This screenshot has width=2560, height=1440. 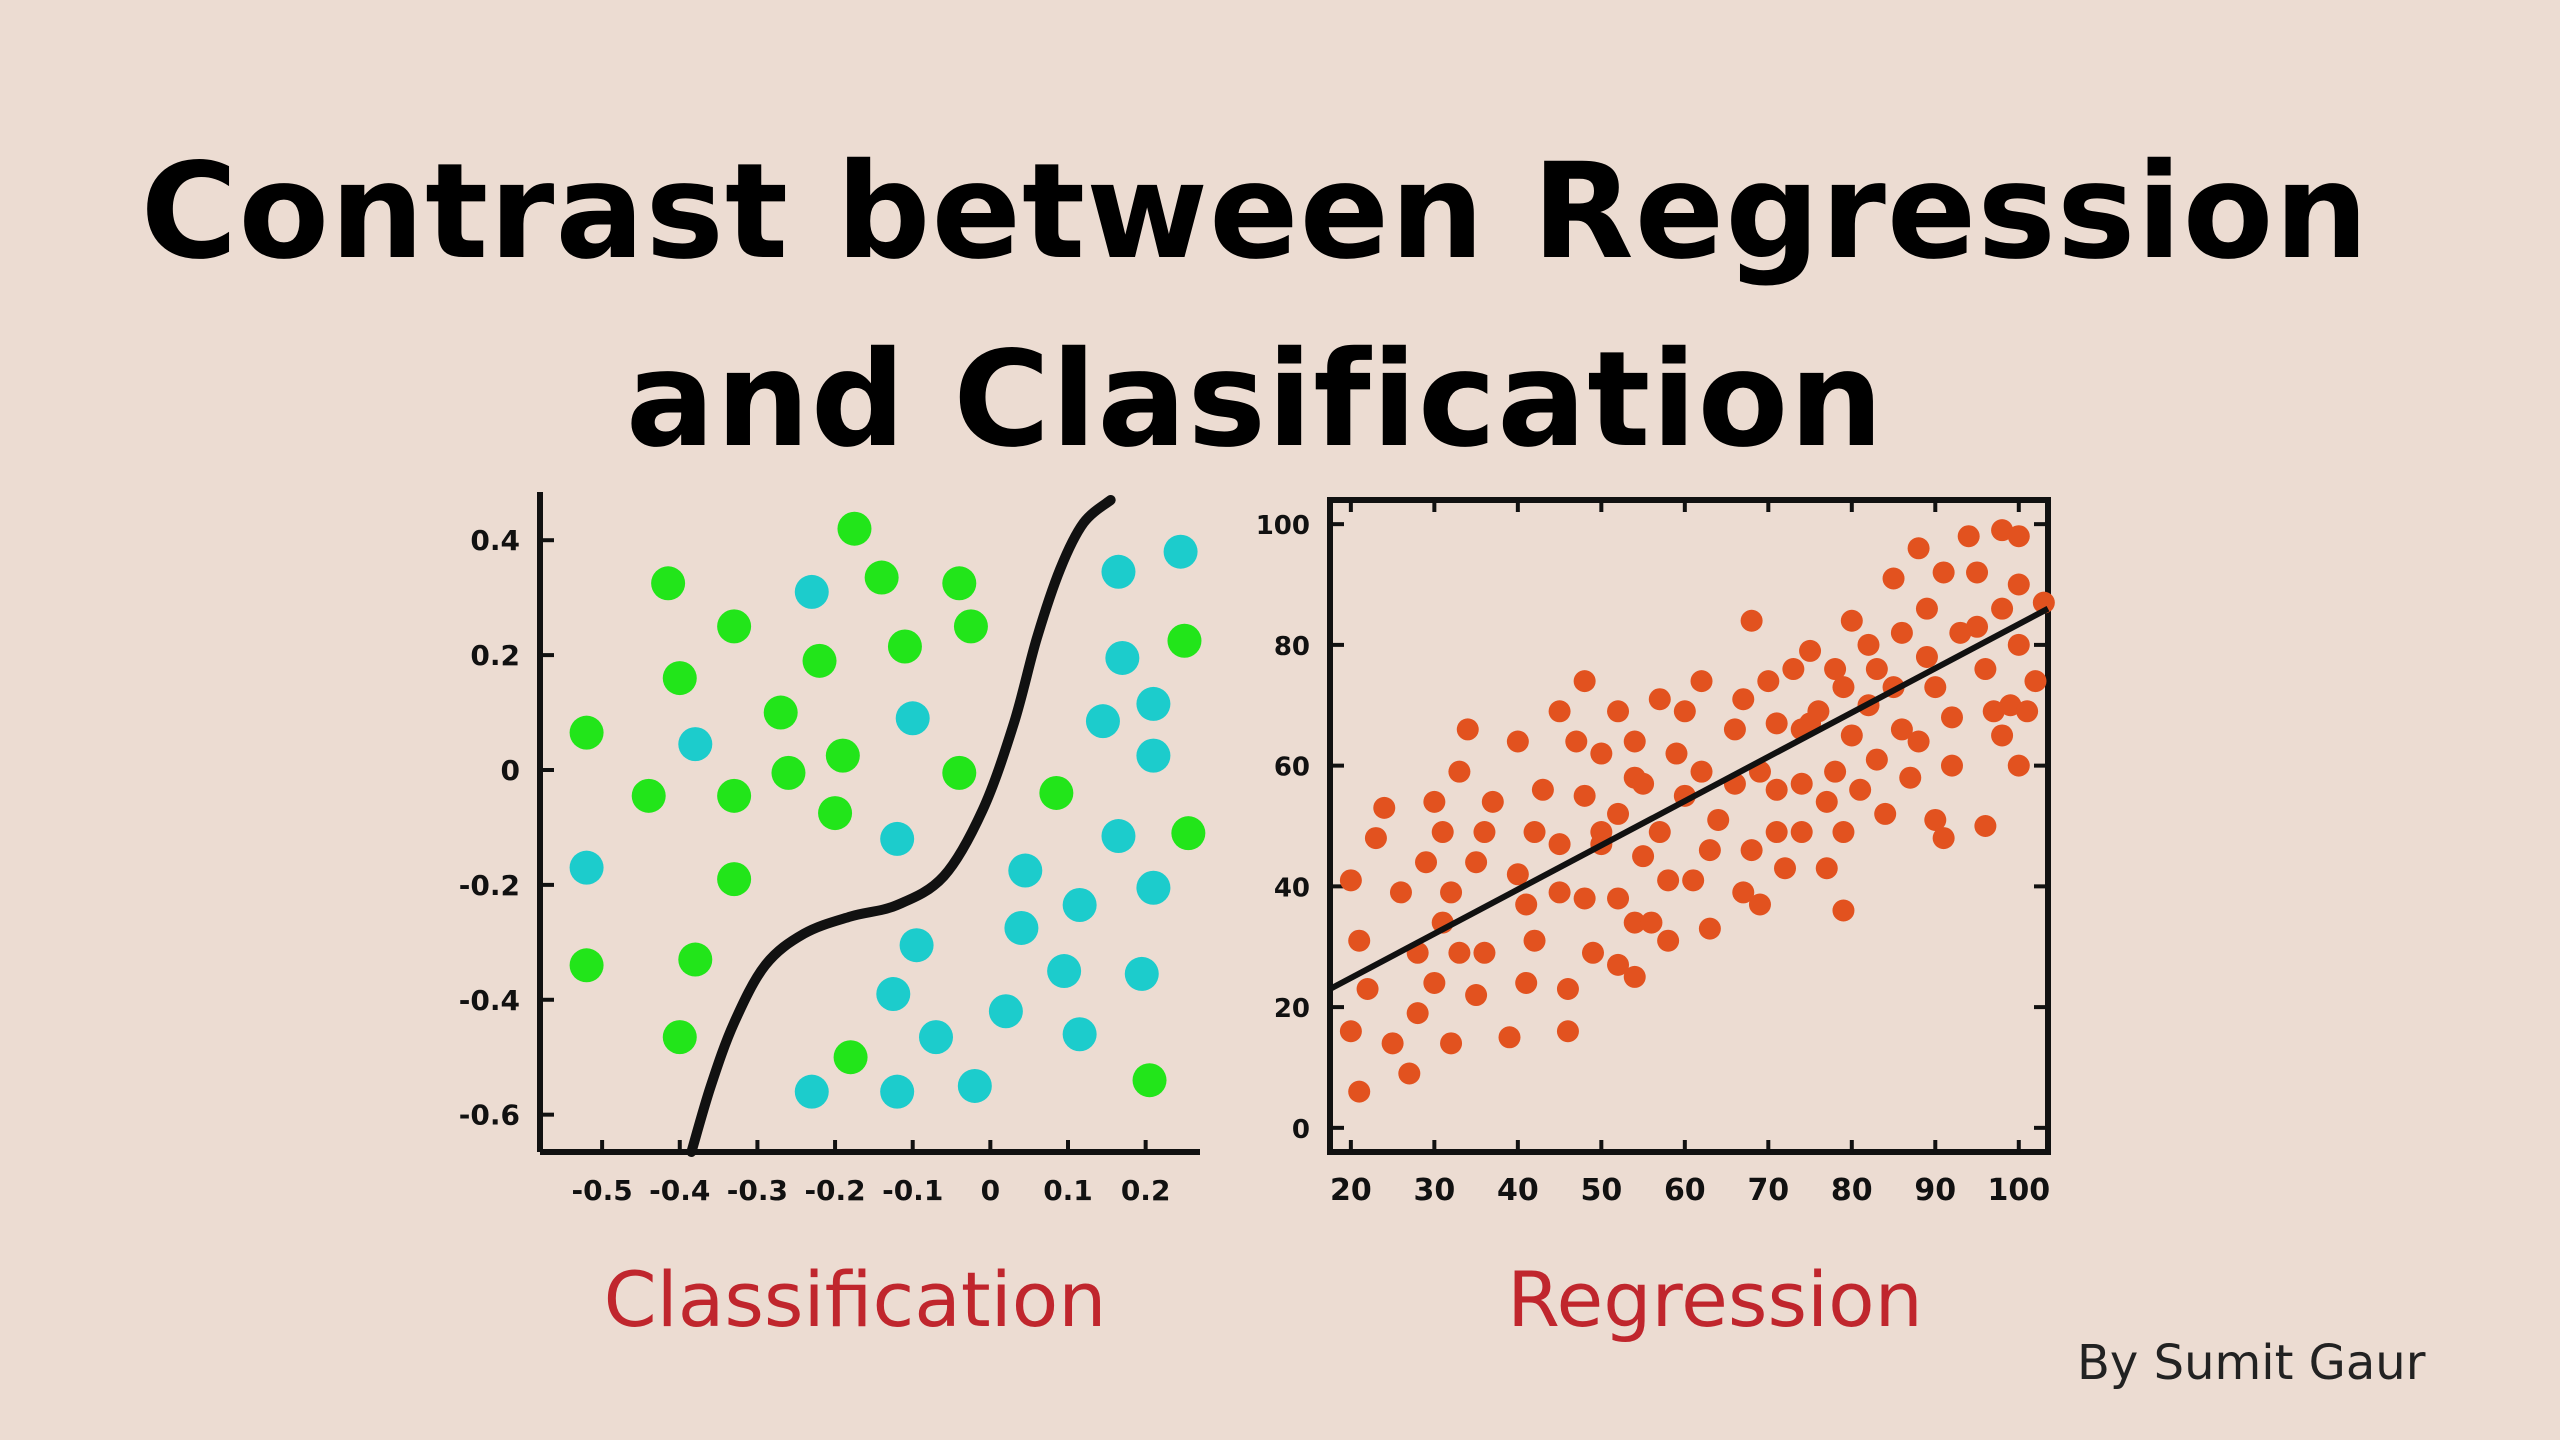 I want to click on x-tick-label: 40, so click(x=1518, y=1190).